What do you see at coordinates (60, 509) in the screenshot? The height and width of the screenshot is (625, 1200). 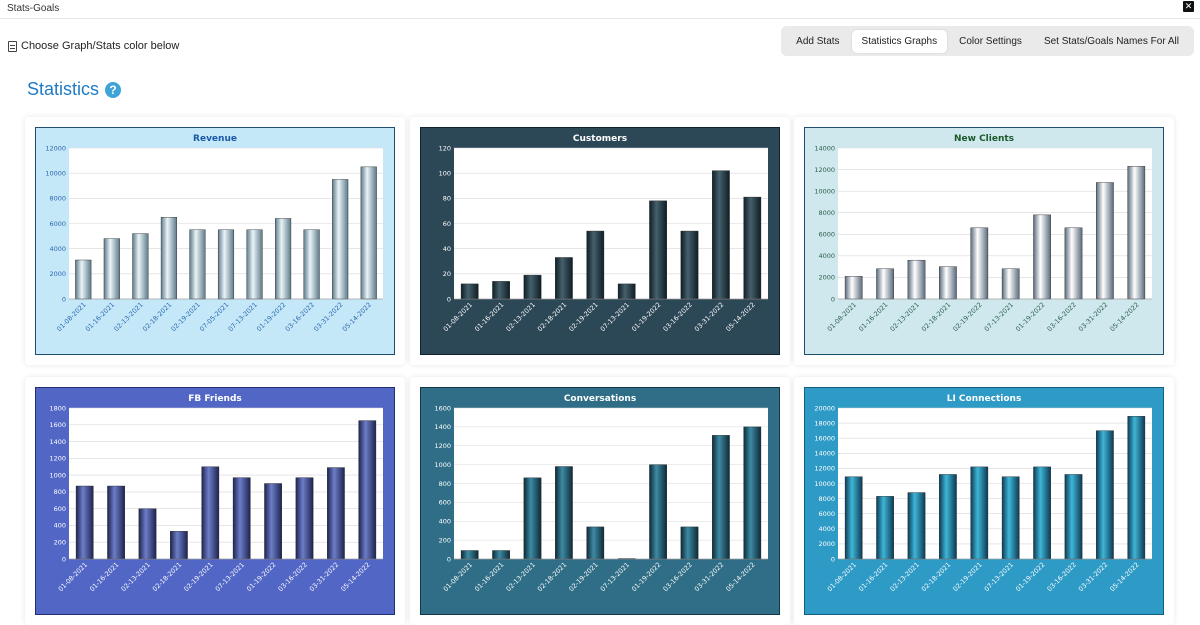 I see `y-tick-label: 600` at bounding box center [60, 509].